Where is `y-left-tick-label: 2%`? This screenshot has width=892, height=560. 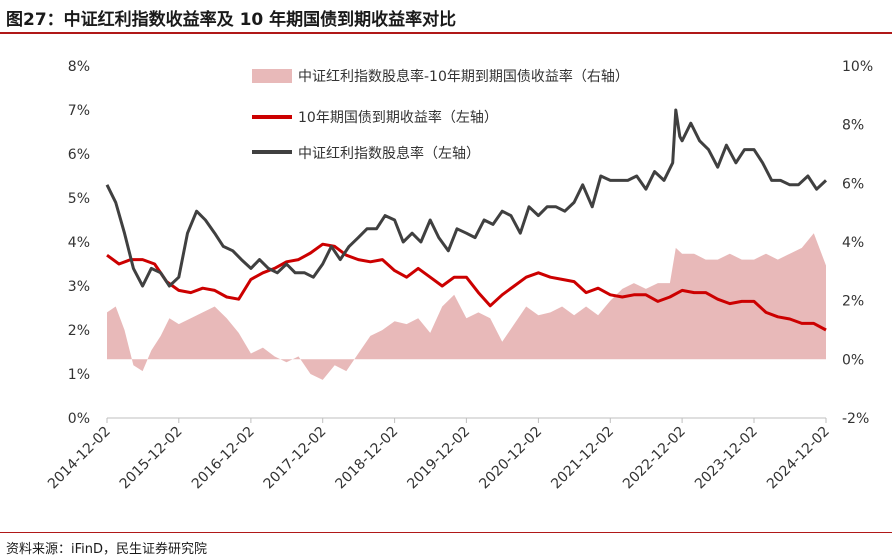 y-left-tick-label: 2% is located at coordinates (79, 331).